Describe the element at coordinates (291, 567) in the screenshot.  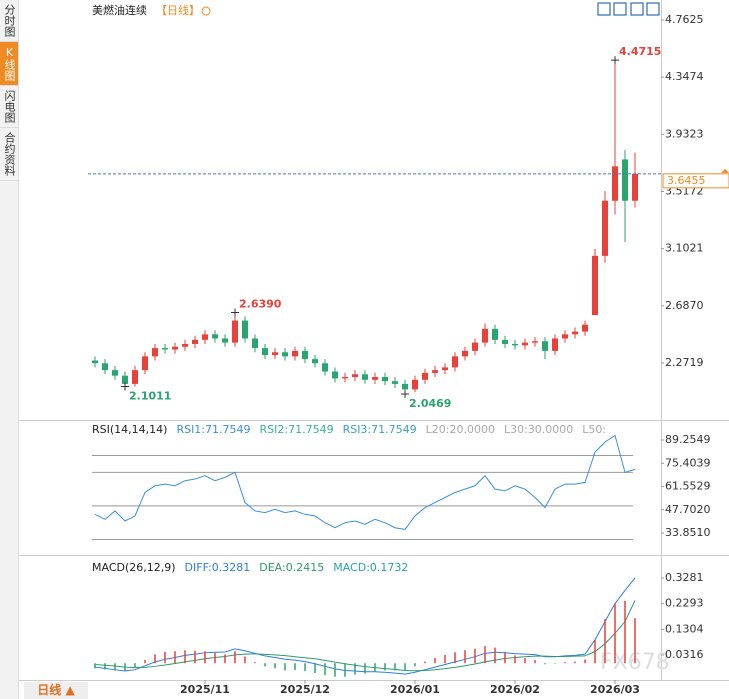
I see `legend-entry: DEA:0.2415` at that location.